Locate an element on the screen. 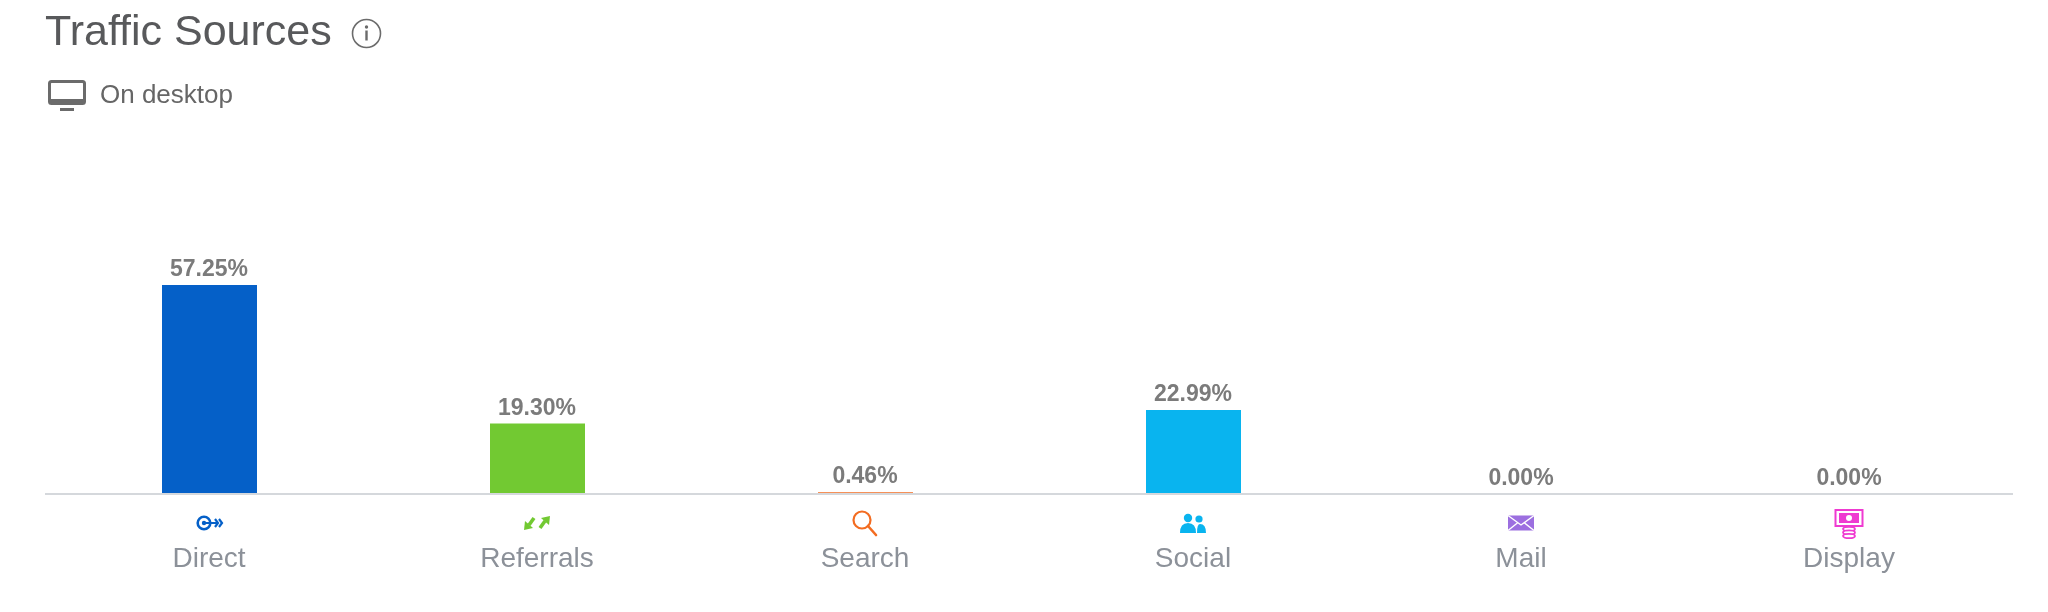 The width and height of the screenshot is (2048, 612). chart-title: Traffic Sources is located at coordinates (188, 30).